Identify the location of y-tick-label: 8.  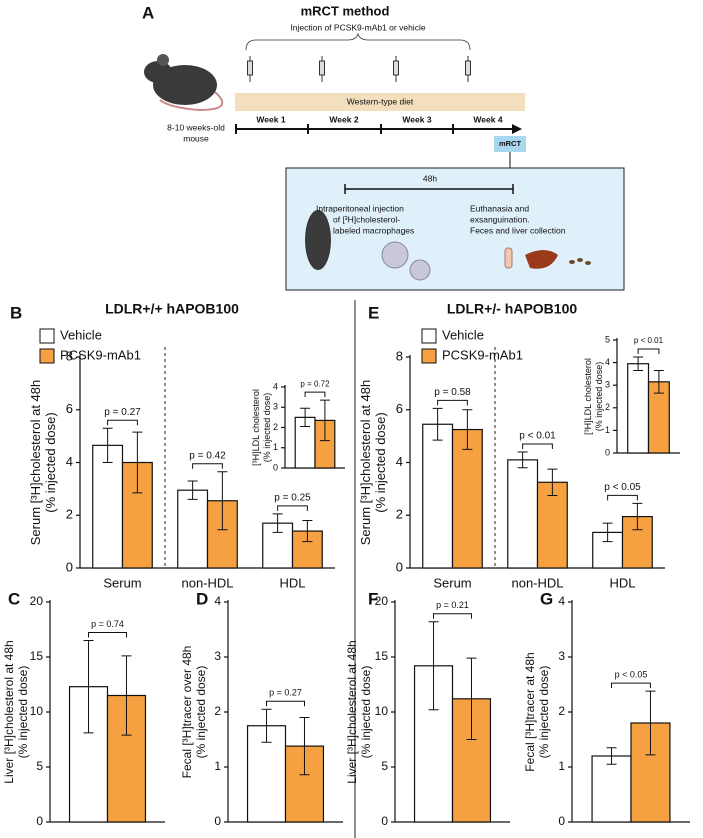
(69, 355).